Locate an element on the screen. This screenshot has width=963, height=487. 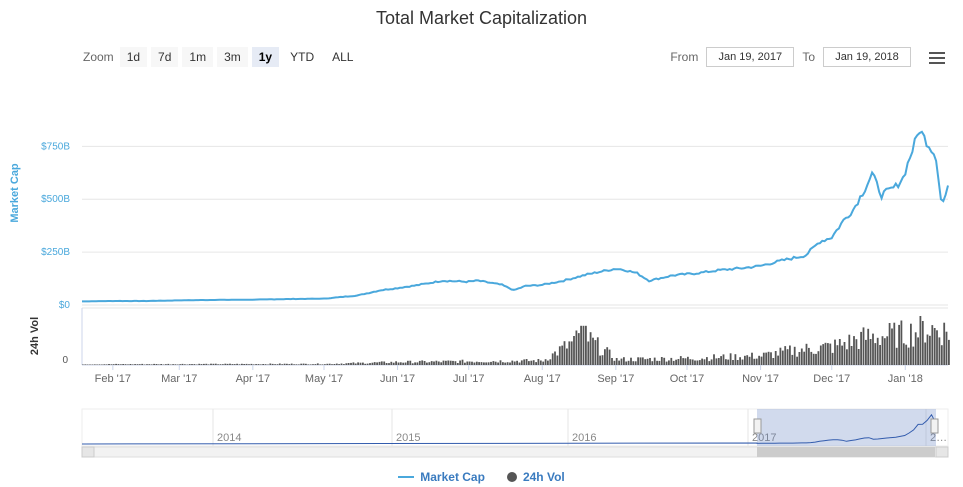
zoom-7d-button: 7d is located at coordinates (165, 57).